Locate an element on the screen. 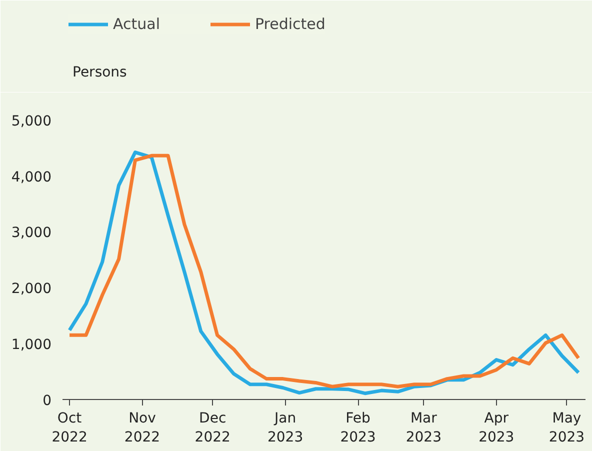 This screenshot has width=592, height=451. y-tick-label: 0 is located at coordinates (47, 401).